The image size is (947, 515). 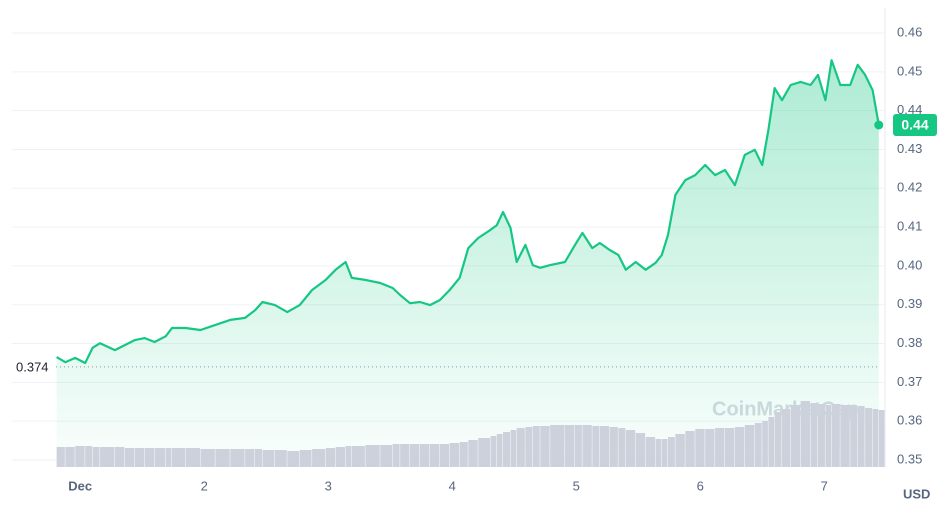 I want to click on reference-label-bg, so click(x=33, y=366).